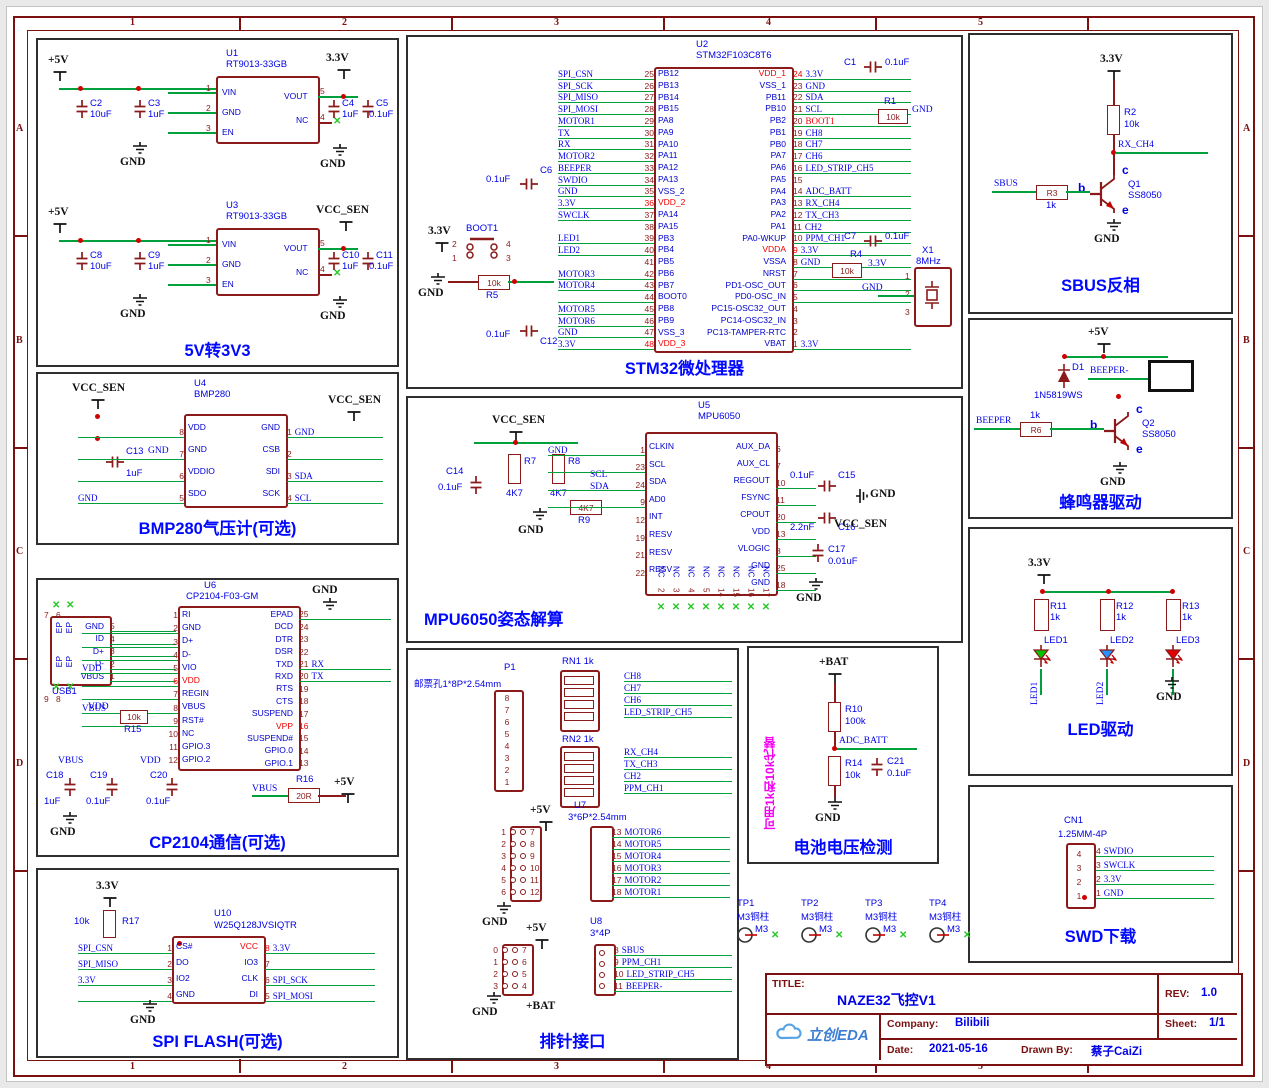  Describe the element at coordinates (546, 170) in the screenshot. I see `ref-des: C6` at that location.